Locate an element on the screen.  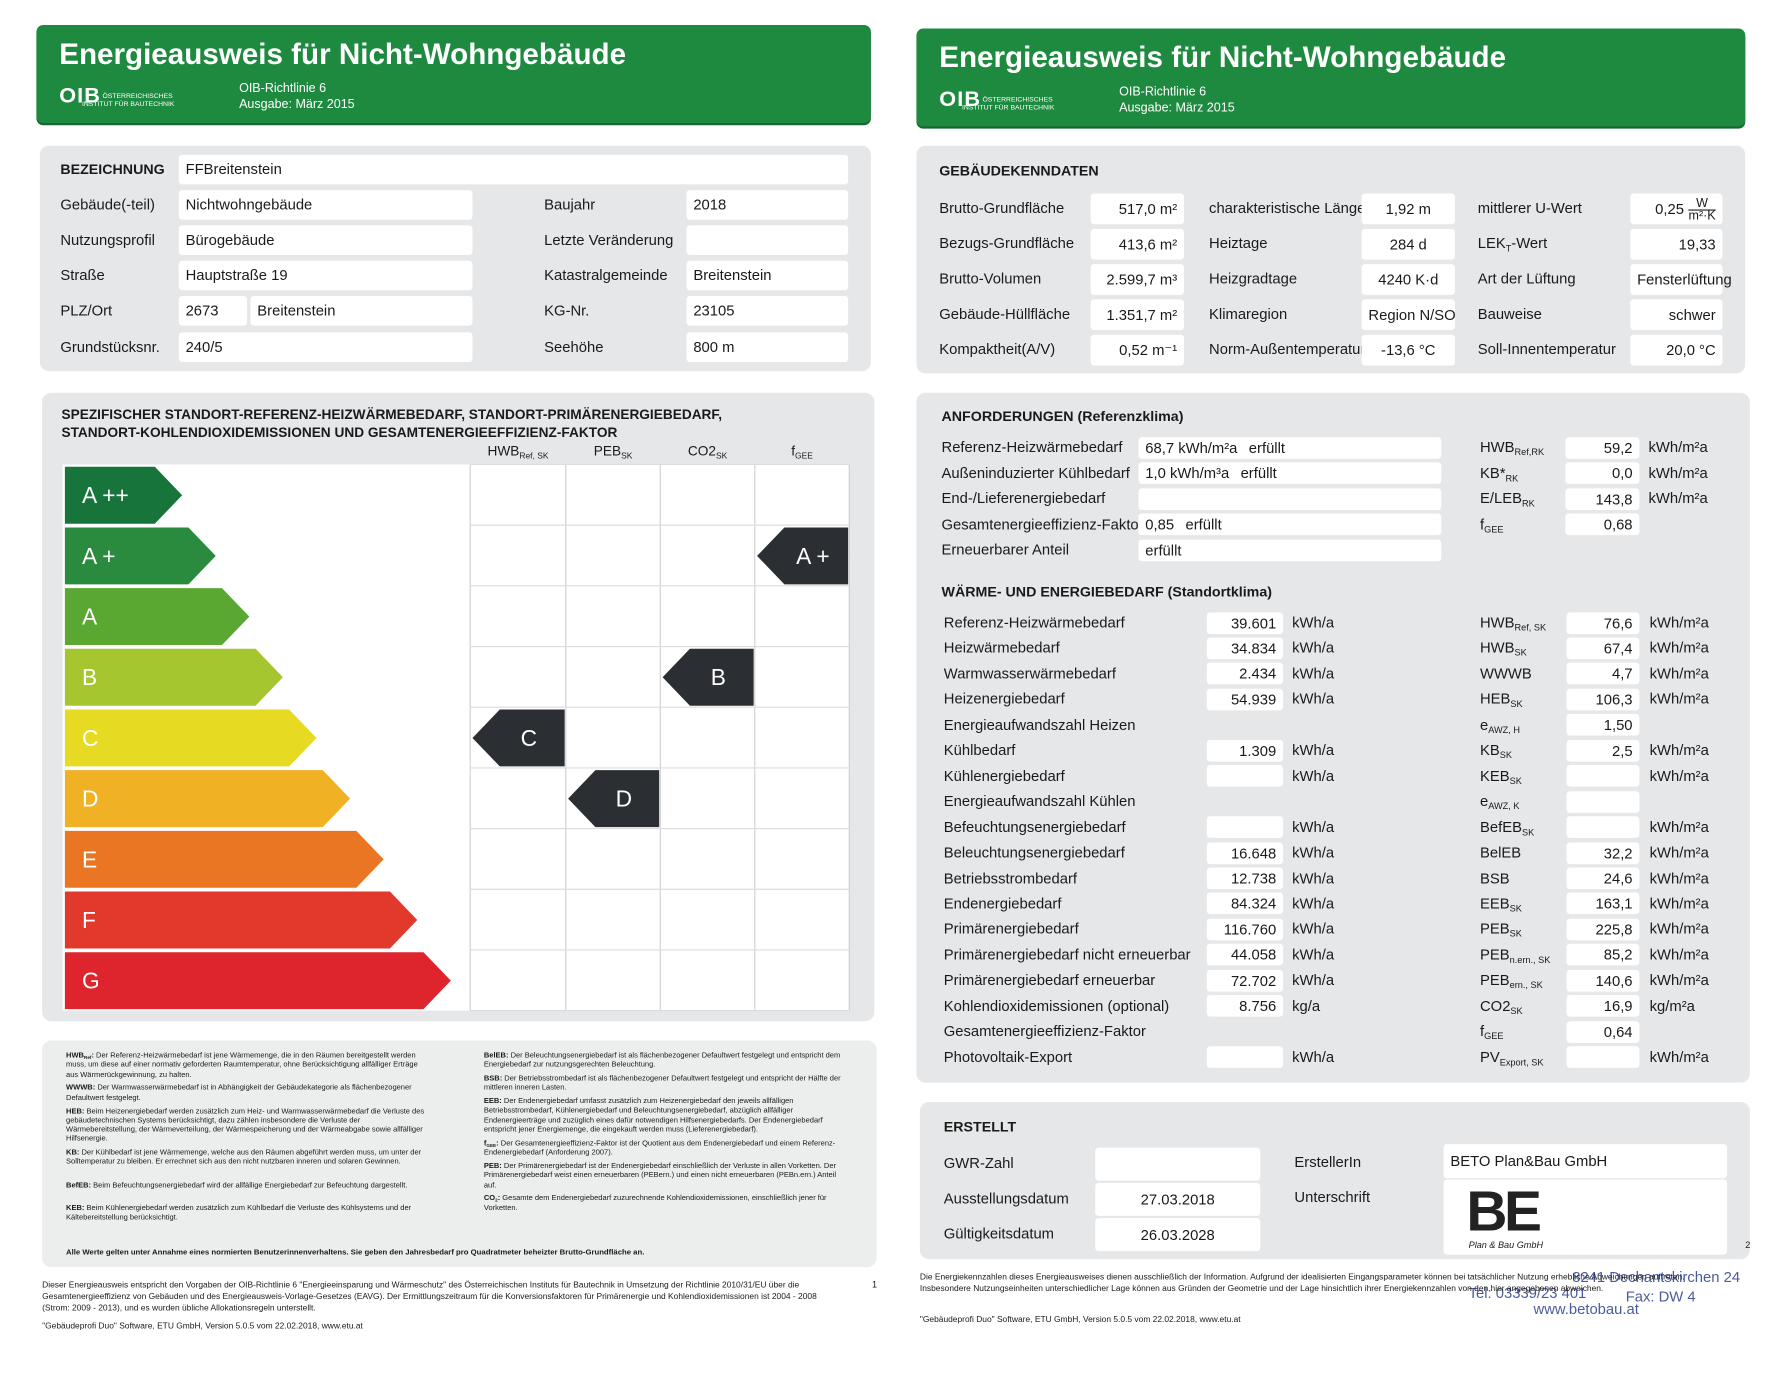
value-box: 34.834 is located at coordinates (1245, 648).